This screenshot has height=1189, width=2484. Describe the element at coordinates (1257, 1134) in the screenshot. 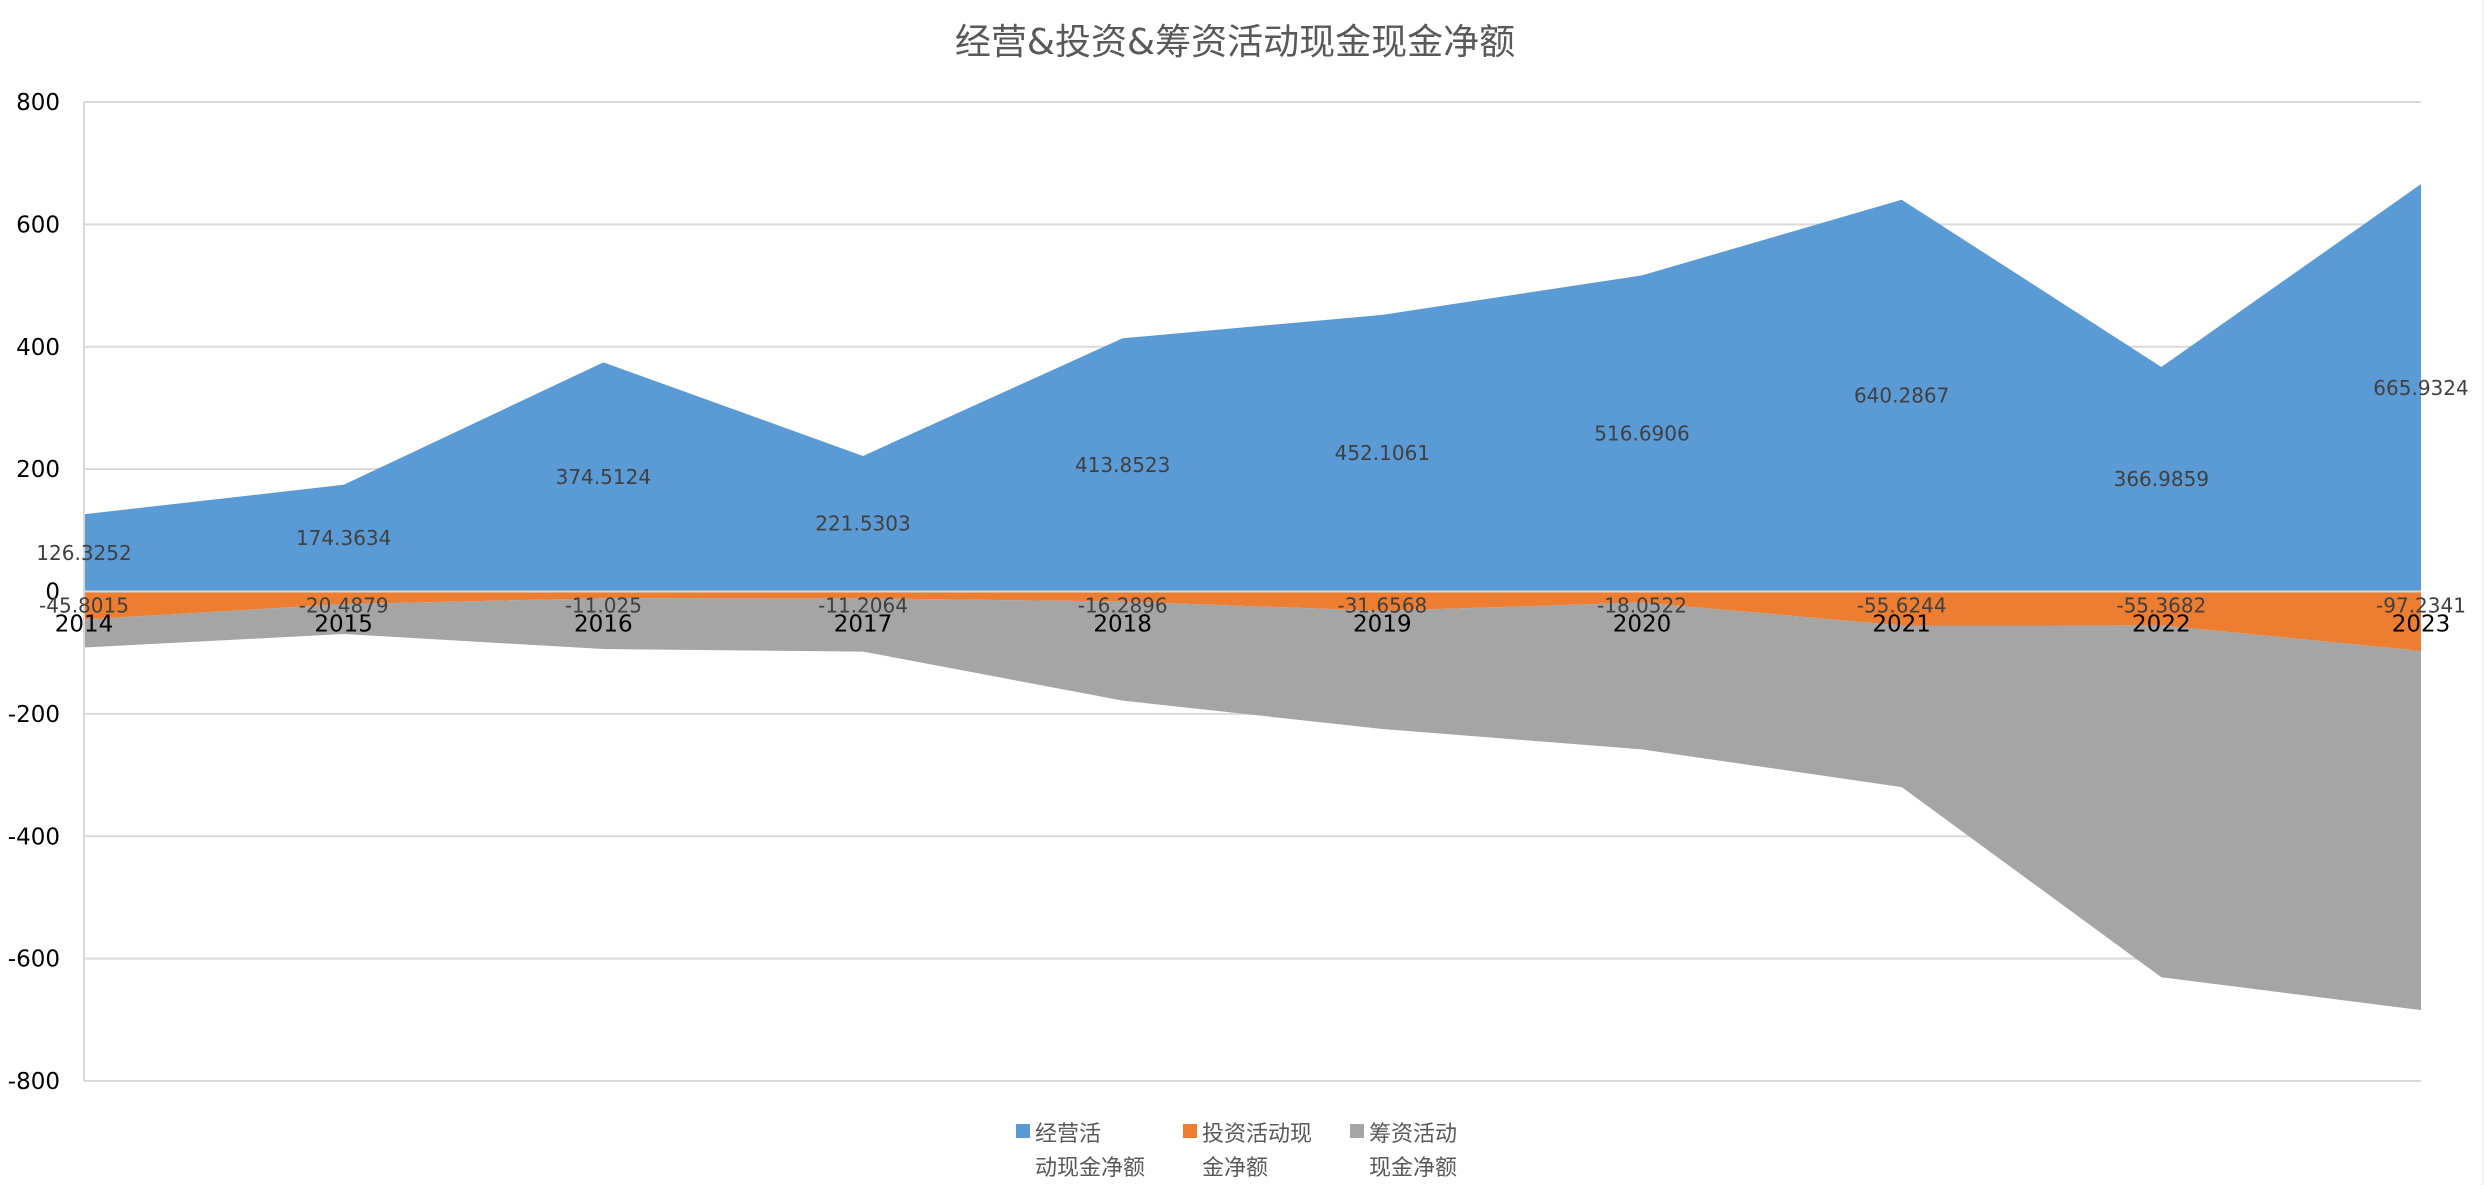

I see `legend-label-2: 投资活动现` at that location.